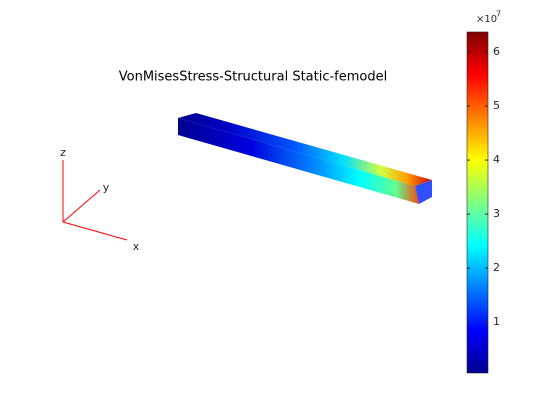  What do you see at coordinates (496, 213) in the screenshot?
I see `colorbar-tick-label: 3` at bounding box center [496, 213].